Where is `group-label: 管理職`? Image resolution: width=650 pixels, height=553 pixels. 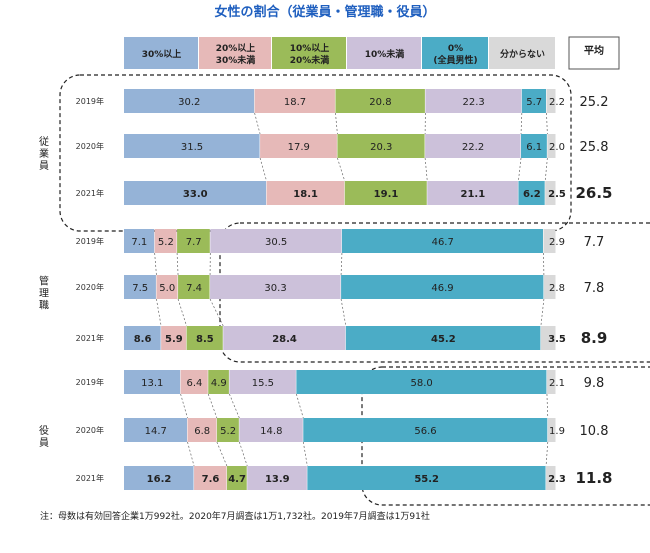 group-label: 管理職 is located at coordinates (44, 293).